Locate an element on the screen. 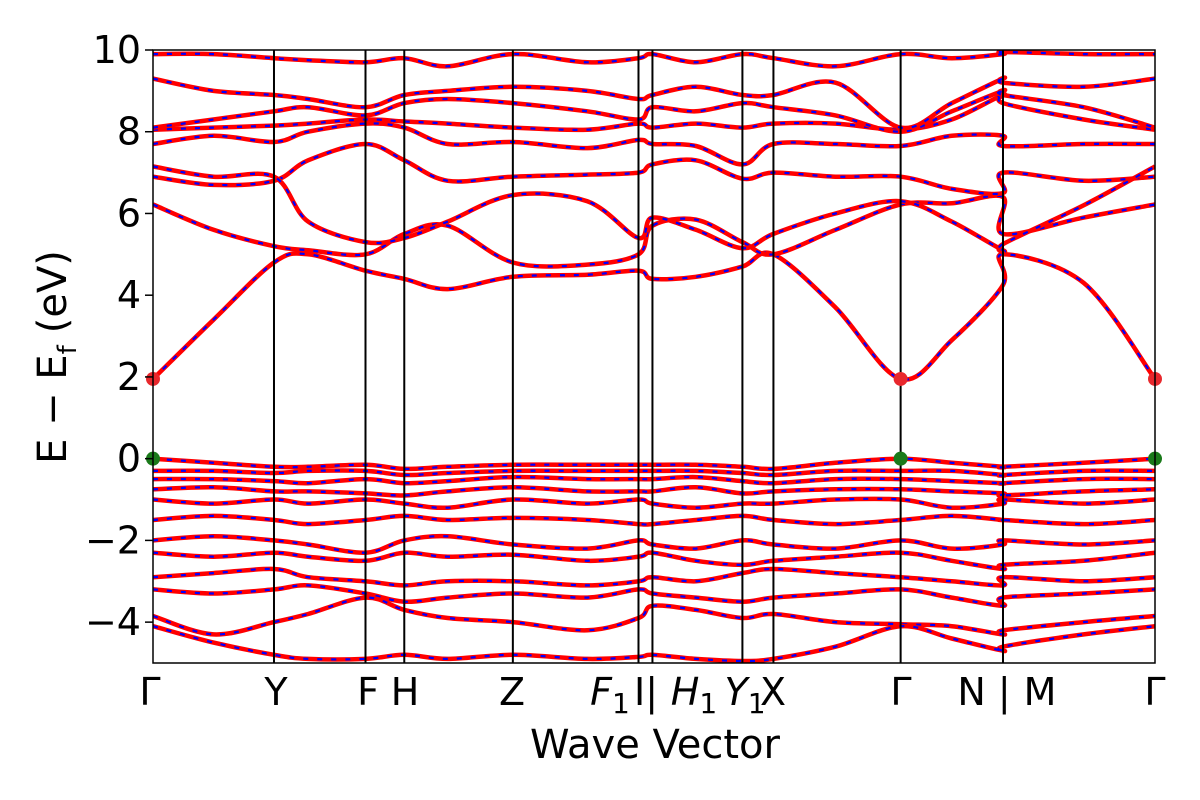 The height and width of the screenshot is (800, 1200). x-tick-label-8: Y1 is located at coordinates (744, 695).